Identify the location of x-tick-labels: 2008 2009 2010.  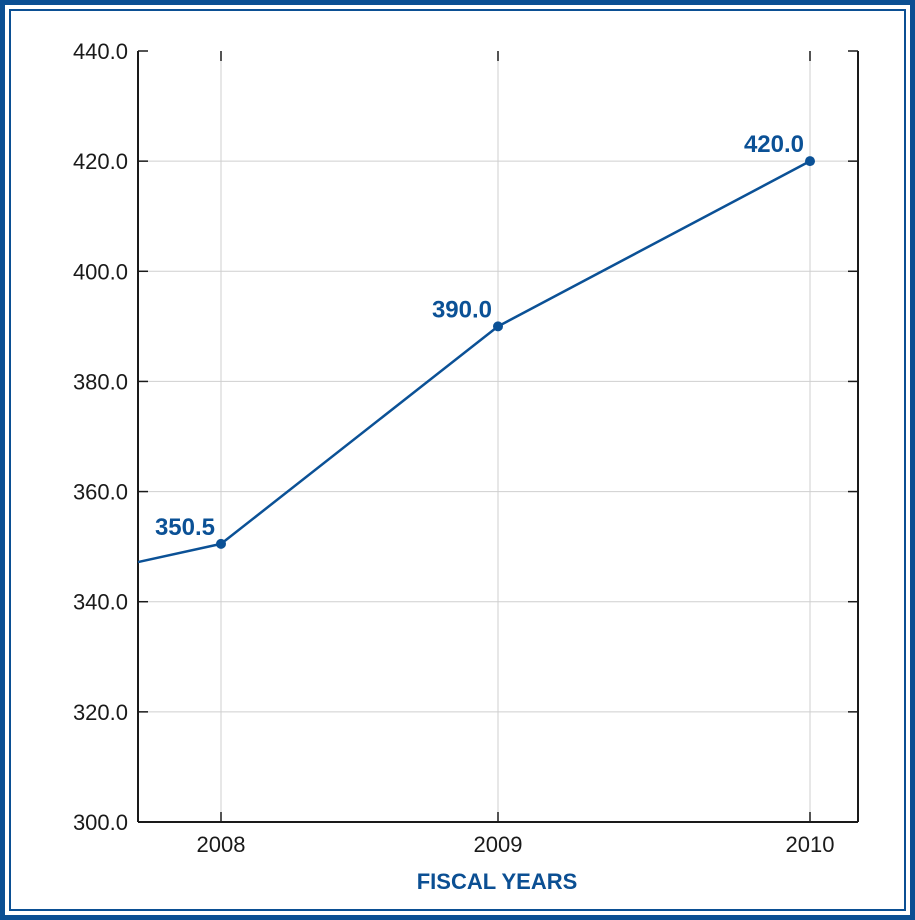
(516, 844).